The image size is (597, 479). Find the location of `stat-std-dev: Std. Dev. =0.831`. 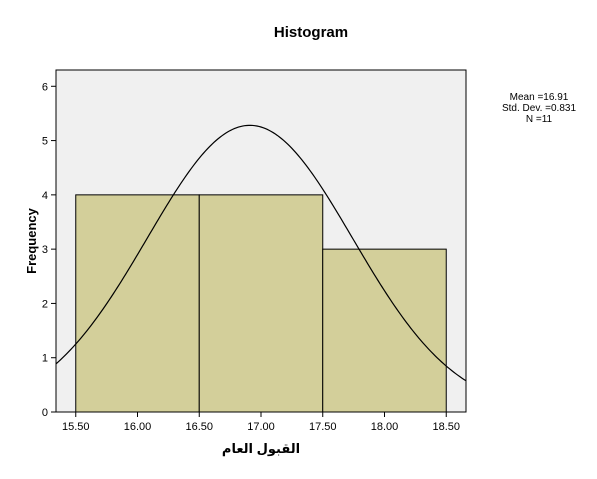

stat-std-dev: Std. Dev. =0.831 is located at coordinates (539, 108).